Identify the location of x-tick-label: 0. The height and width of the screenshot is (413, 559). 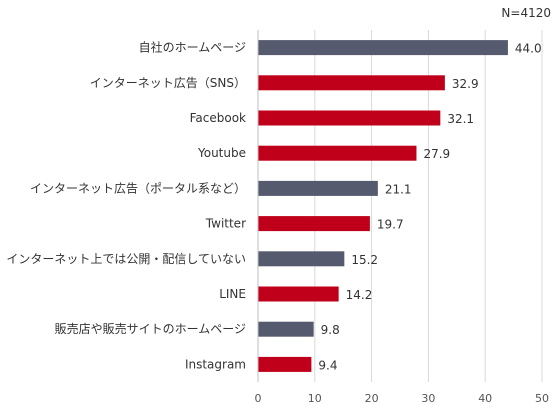
(258, 398).